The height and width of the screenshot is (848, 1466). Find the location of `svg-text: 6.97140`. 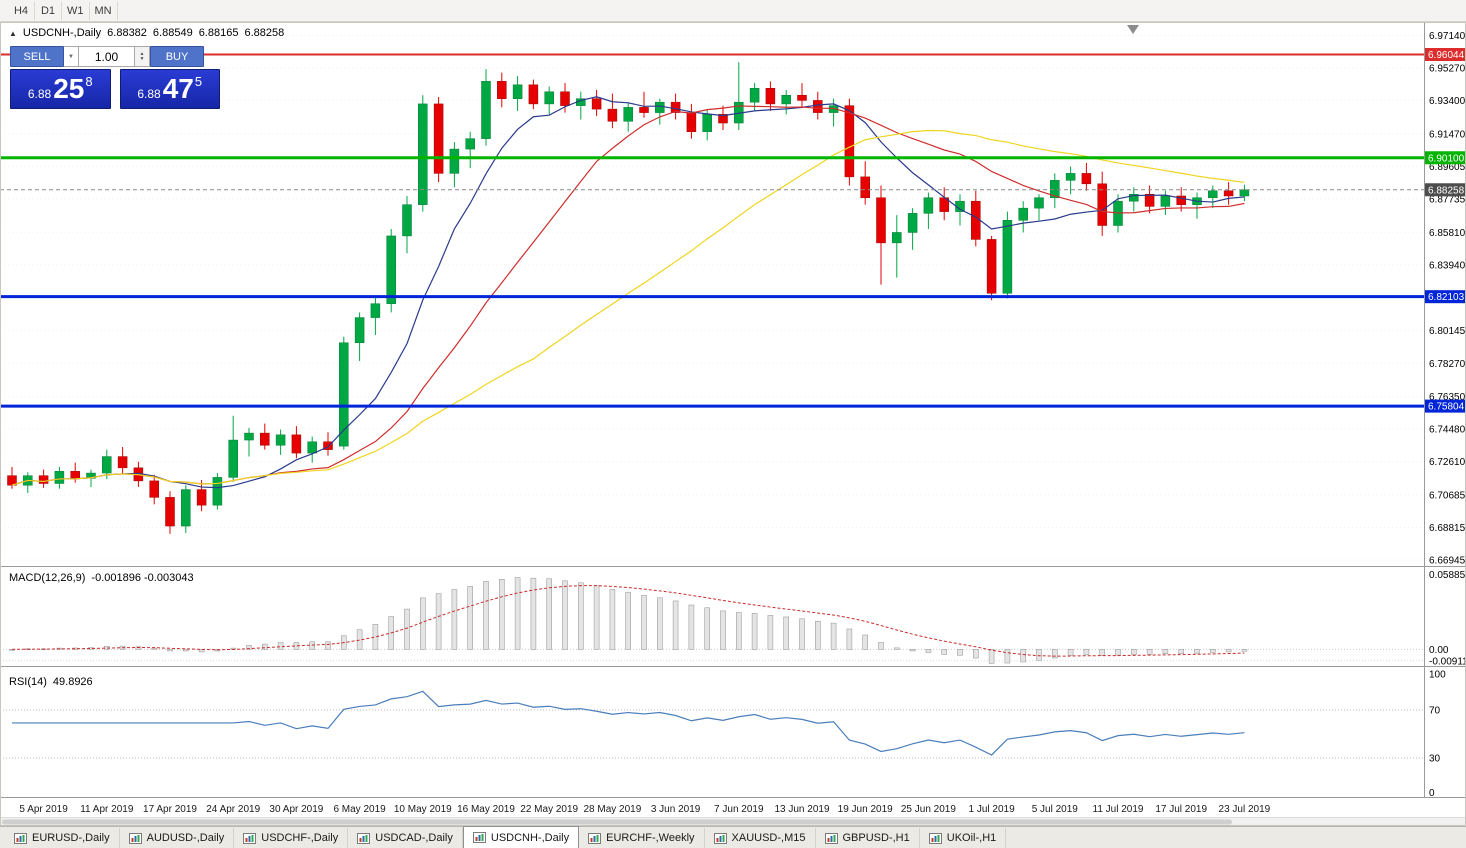

svg-text: 6.97140 is located at coordinates (1447, 36).